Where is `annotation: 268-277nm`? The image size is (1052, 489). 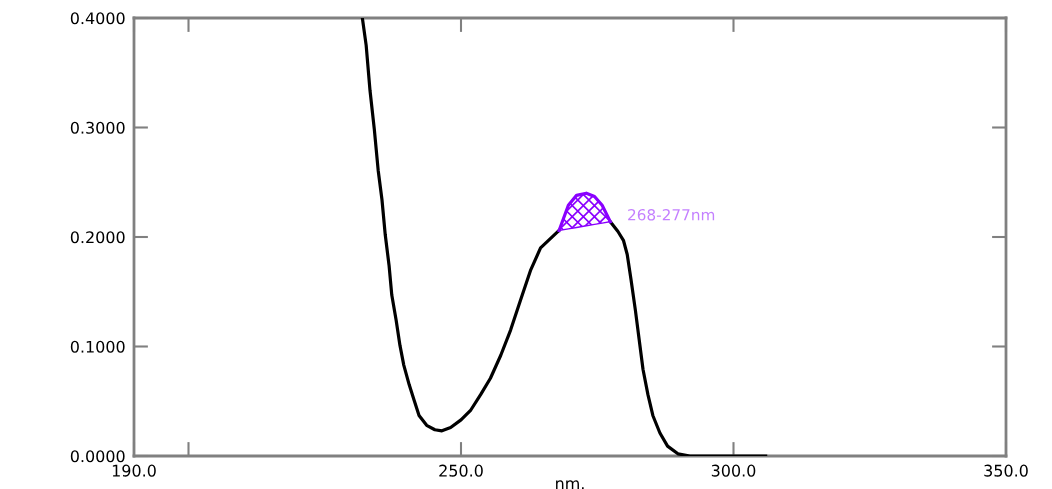 annotation: 268-277nm is located at coordinates (671, 214).